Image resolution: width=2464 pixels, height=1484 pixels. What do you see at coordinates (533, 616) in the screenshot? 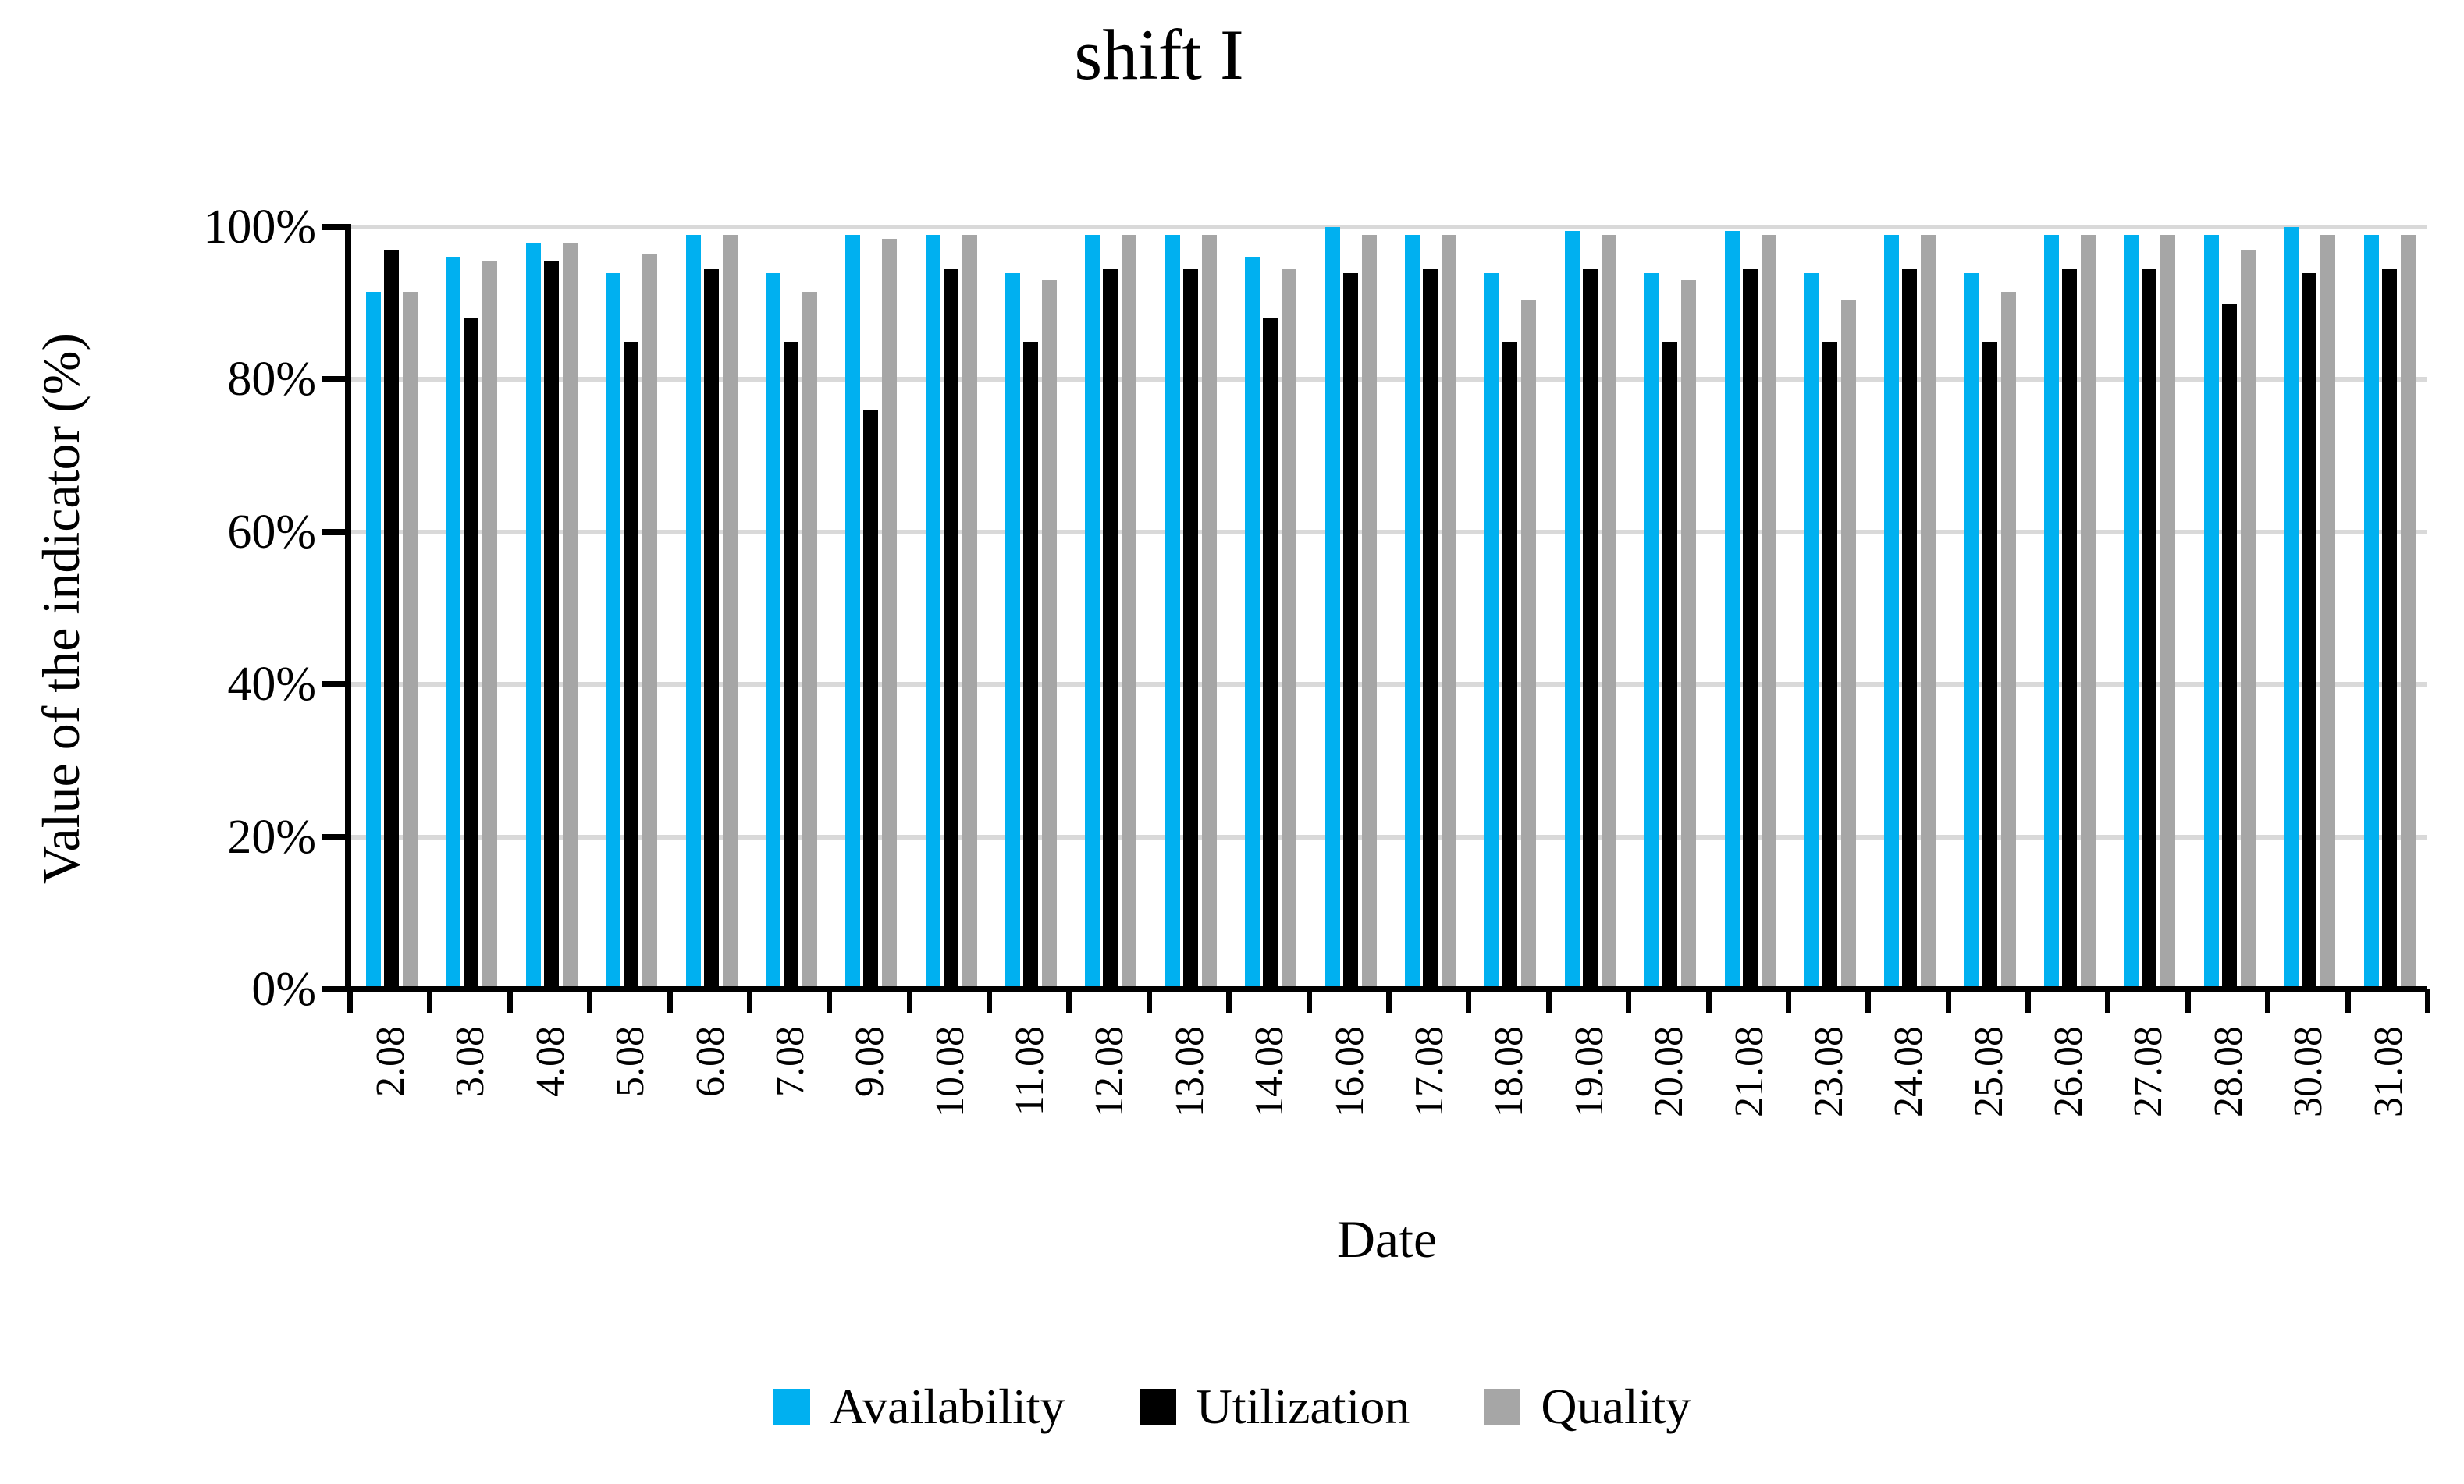
I see `bar-availability-4.08` at bounding box center [533, 616].